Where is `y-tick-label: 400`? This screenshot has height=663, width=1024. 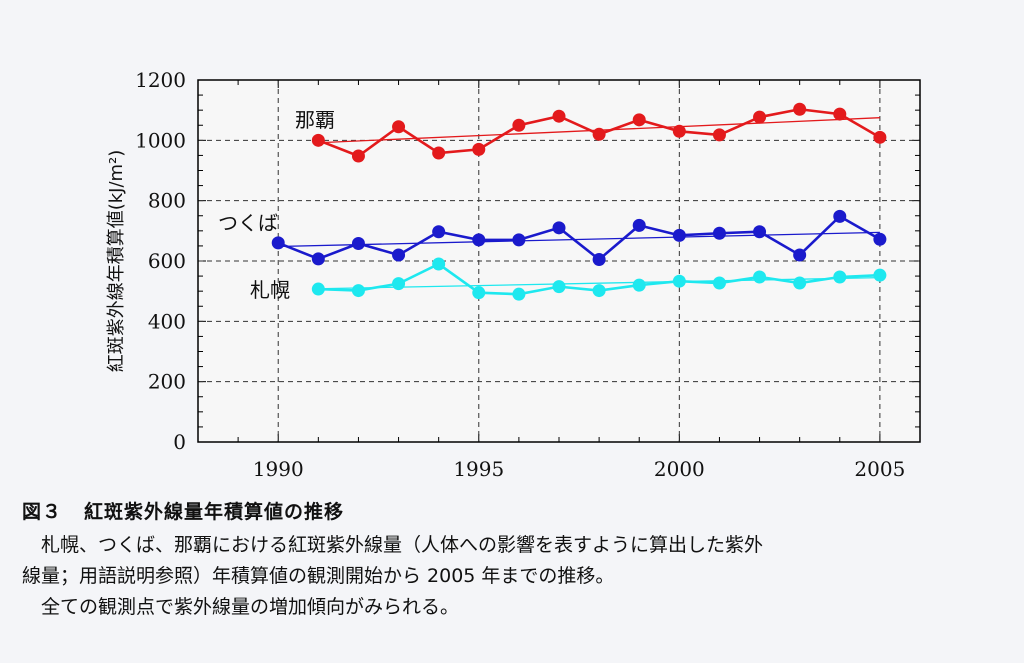
y-tick-label: 400 is located at coordinates (167, 321).